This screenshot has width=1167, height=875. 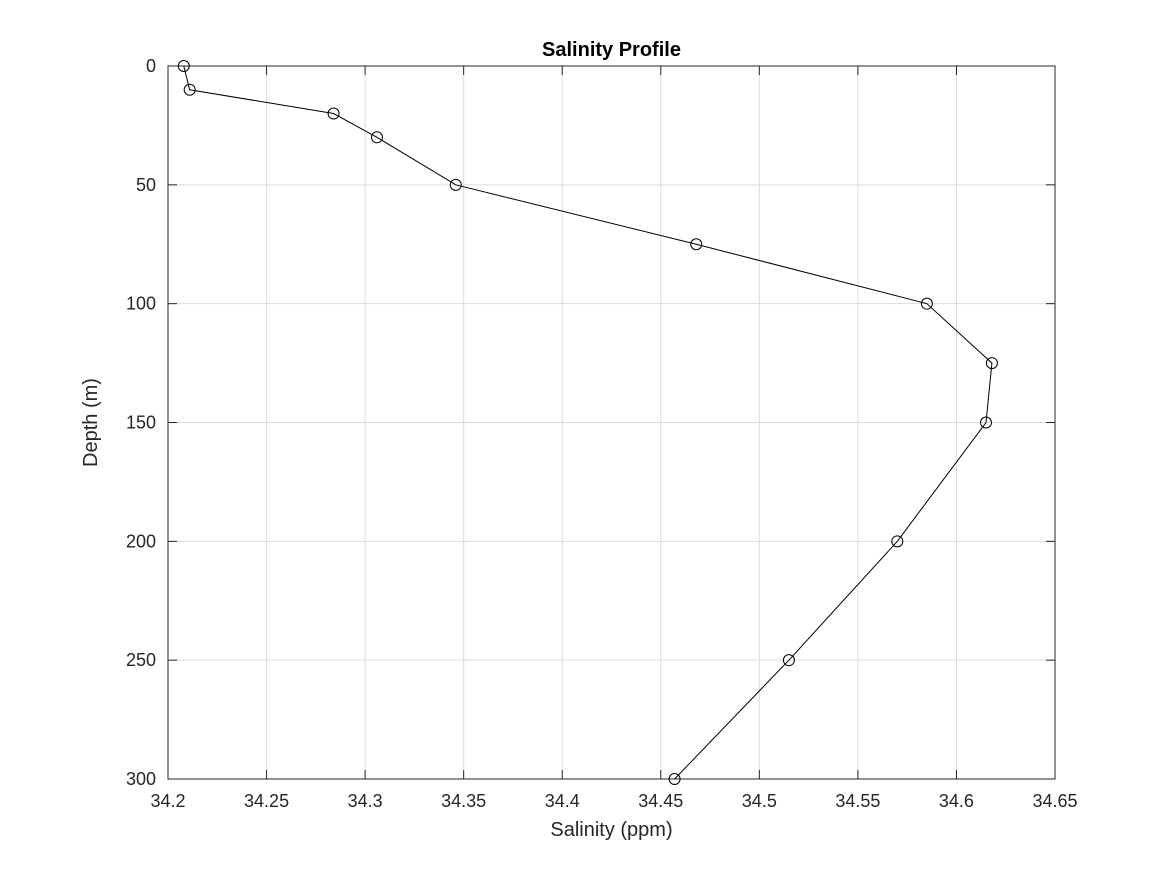 What do you see at coordinates (141, 304) in the screenshot?
I see `y-tick-label: 100` at bounding box center [141, 304].